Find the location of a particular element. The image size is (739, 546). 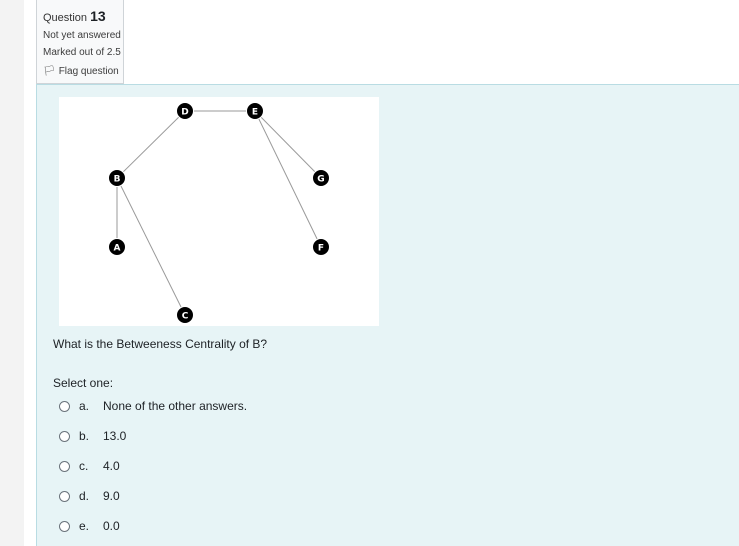

option-b-radio is located at coordinates (64, 436).